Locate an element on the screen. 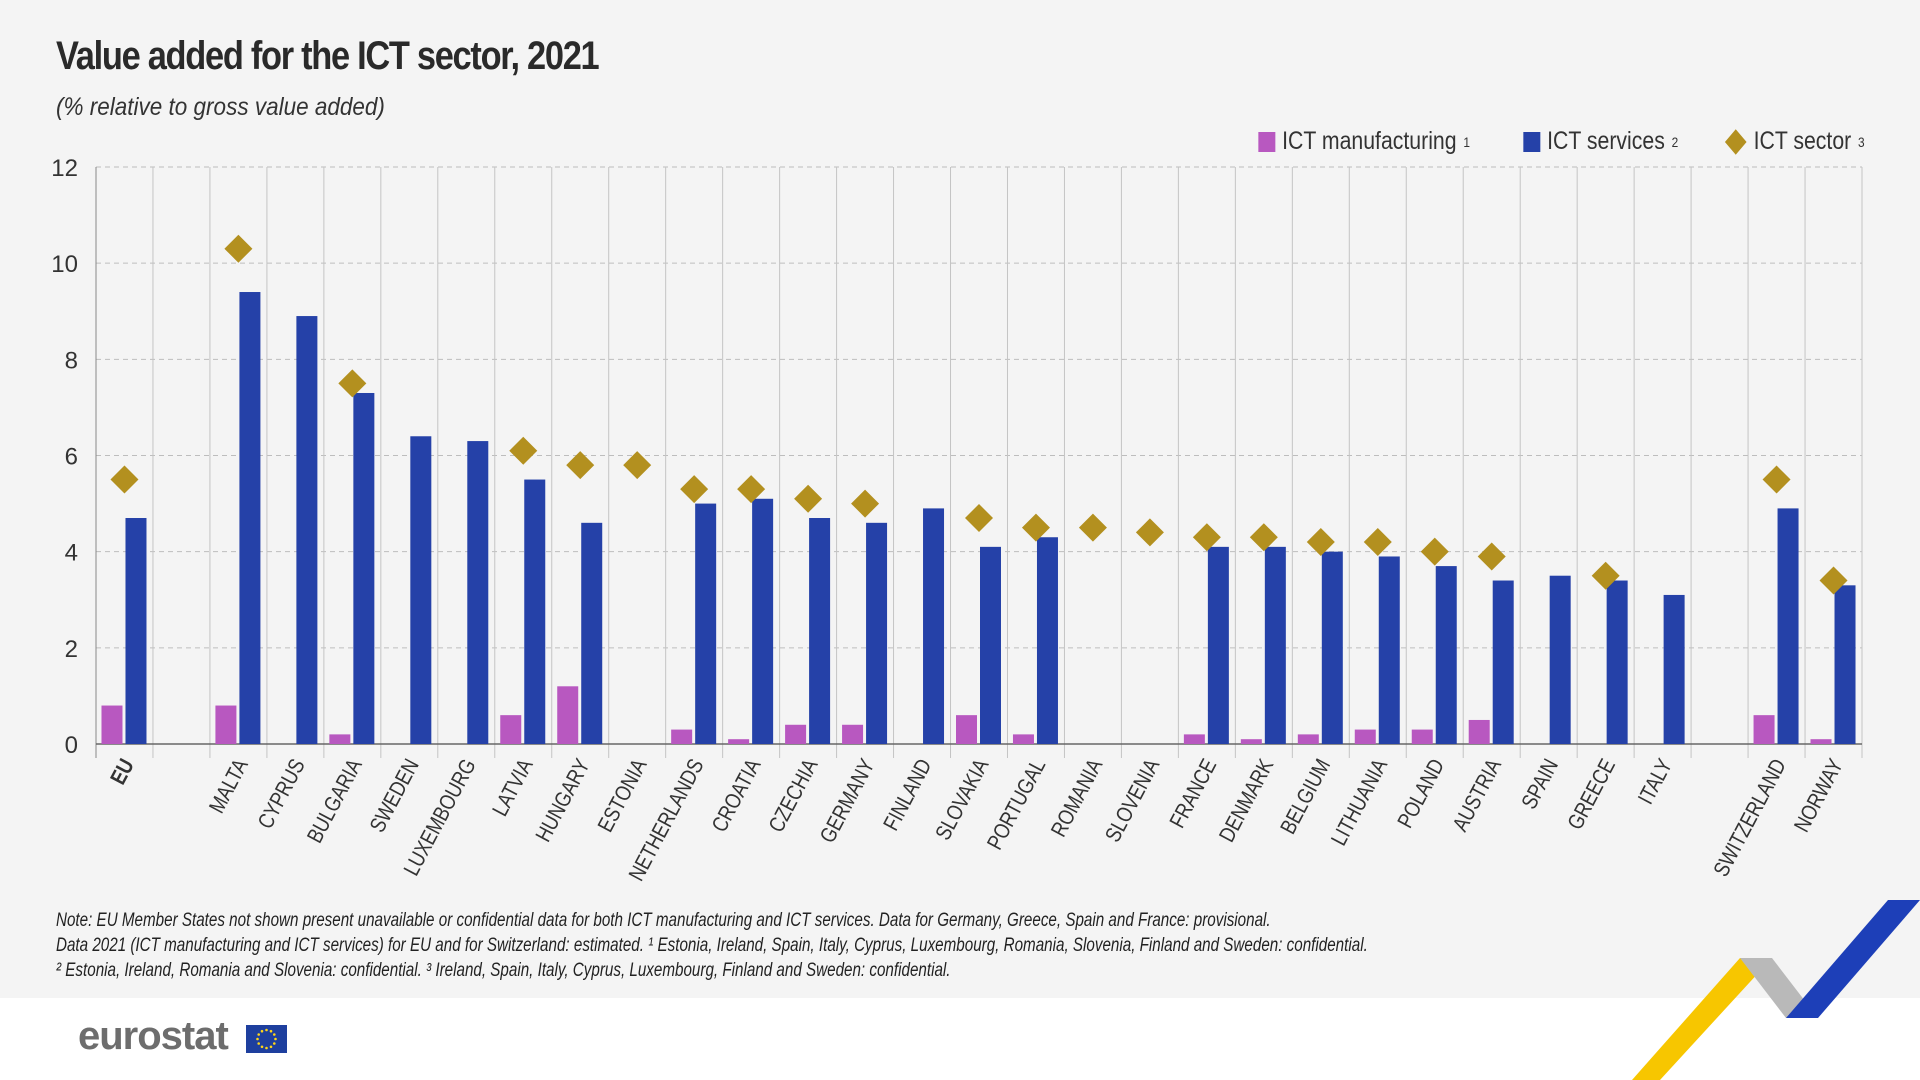  legend-label: ICT sector is located at coordinates (1802, 141).